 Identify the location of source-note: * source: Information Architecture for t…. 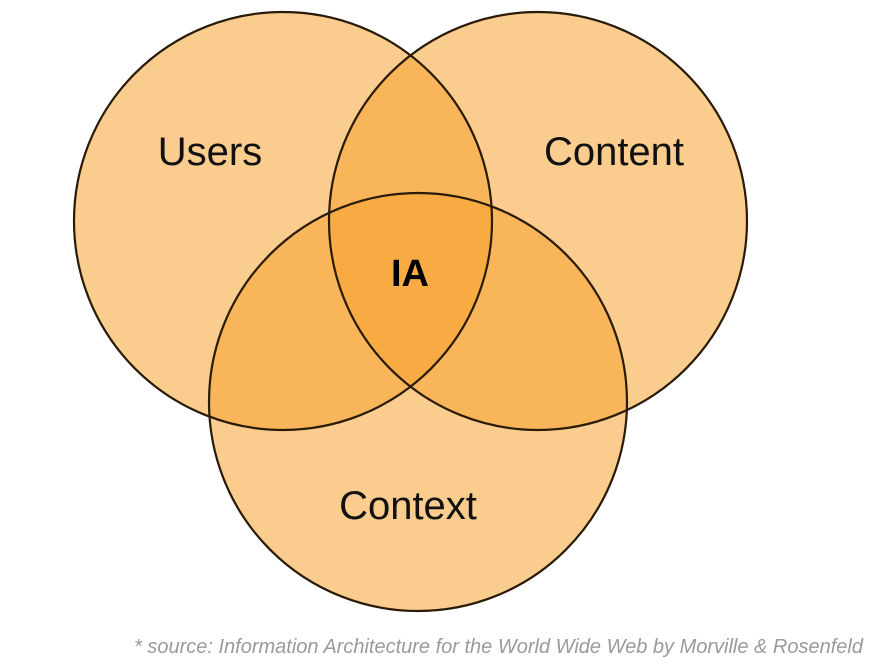
(498, 647).